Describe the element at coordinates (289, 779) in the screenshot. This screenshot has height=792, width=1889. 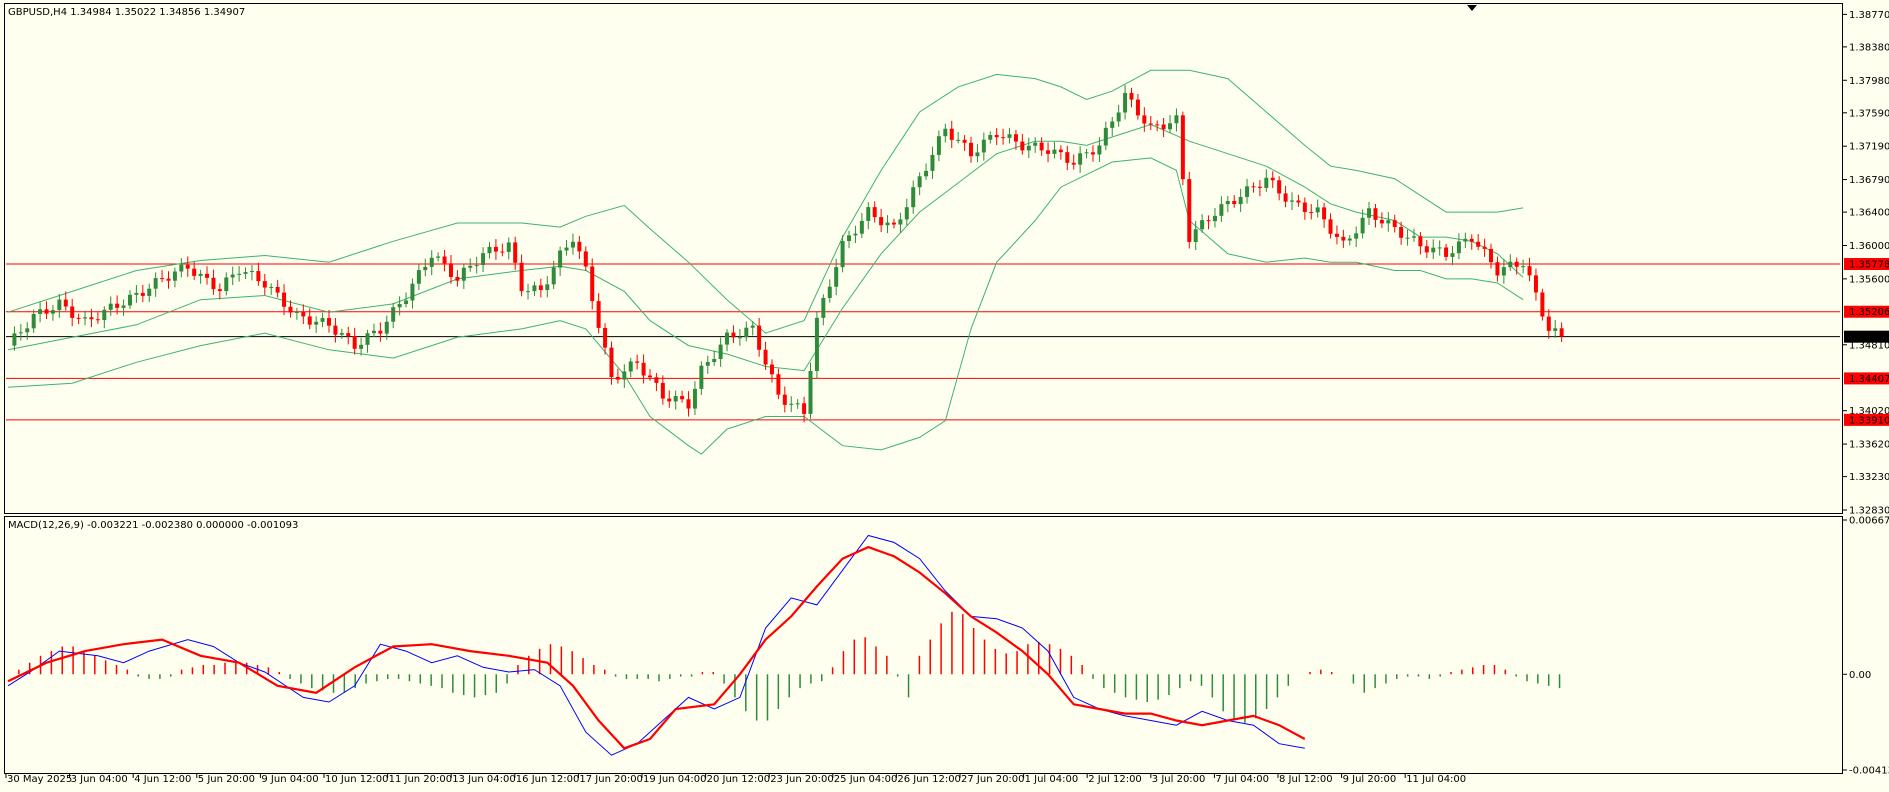
I see `time-axis-label: 9 Jun 04:00` at that location.